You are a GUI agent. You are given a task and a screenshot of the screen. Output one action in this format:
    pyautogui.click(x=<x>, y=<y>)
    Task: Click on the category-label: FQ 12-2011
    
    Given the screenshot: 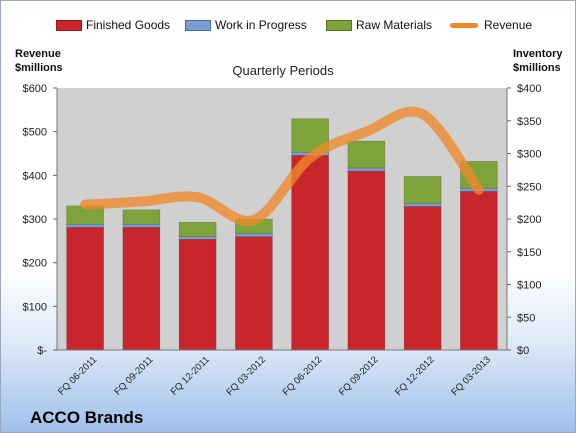 What is the action you would take?
    pyautogui.click(x=190, y=375)
    